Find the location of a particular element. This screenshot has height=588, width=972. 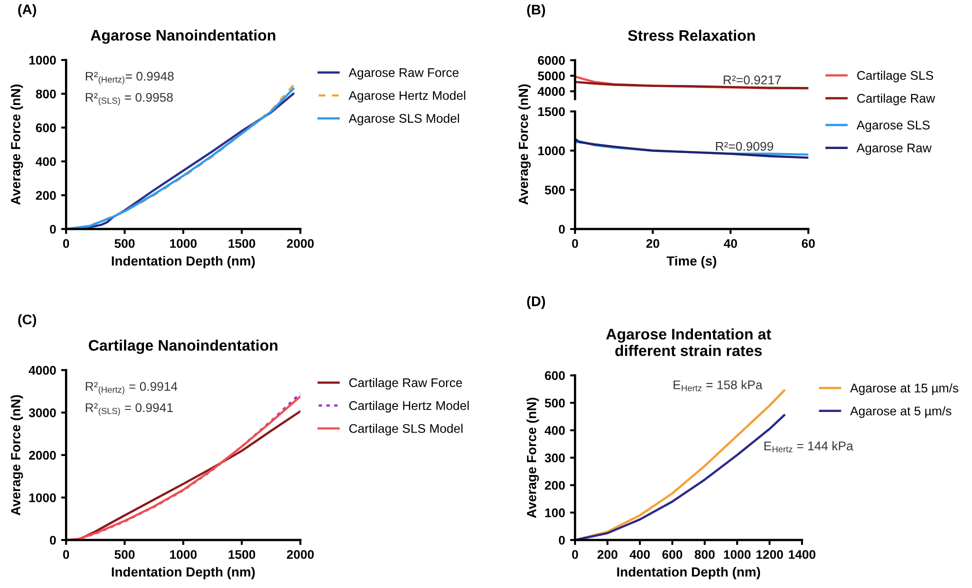

legend-label: Cartilage Raw is located at coordinates (896, 100).